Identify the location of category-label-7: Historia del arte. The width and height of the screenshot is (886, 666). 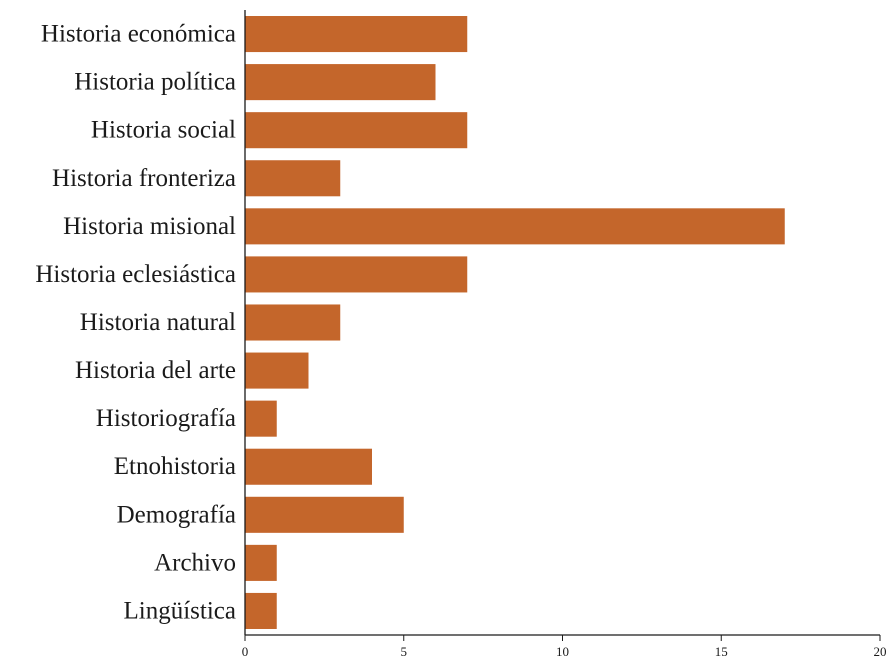
(155, 370).